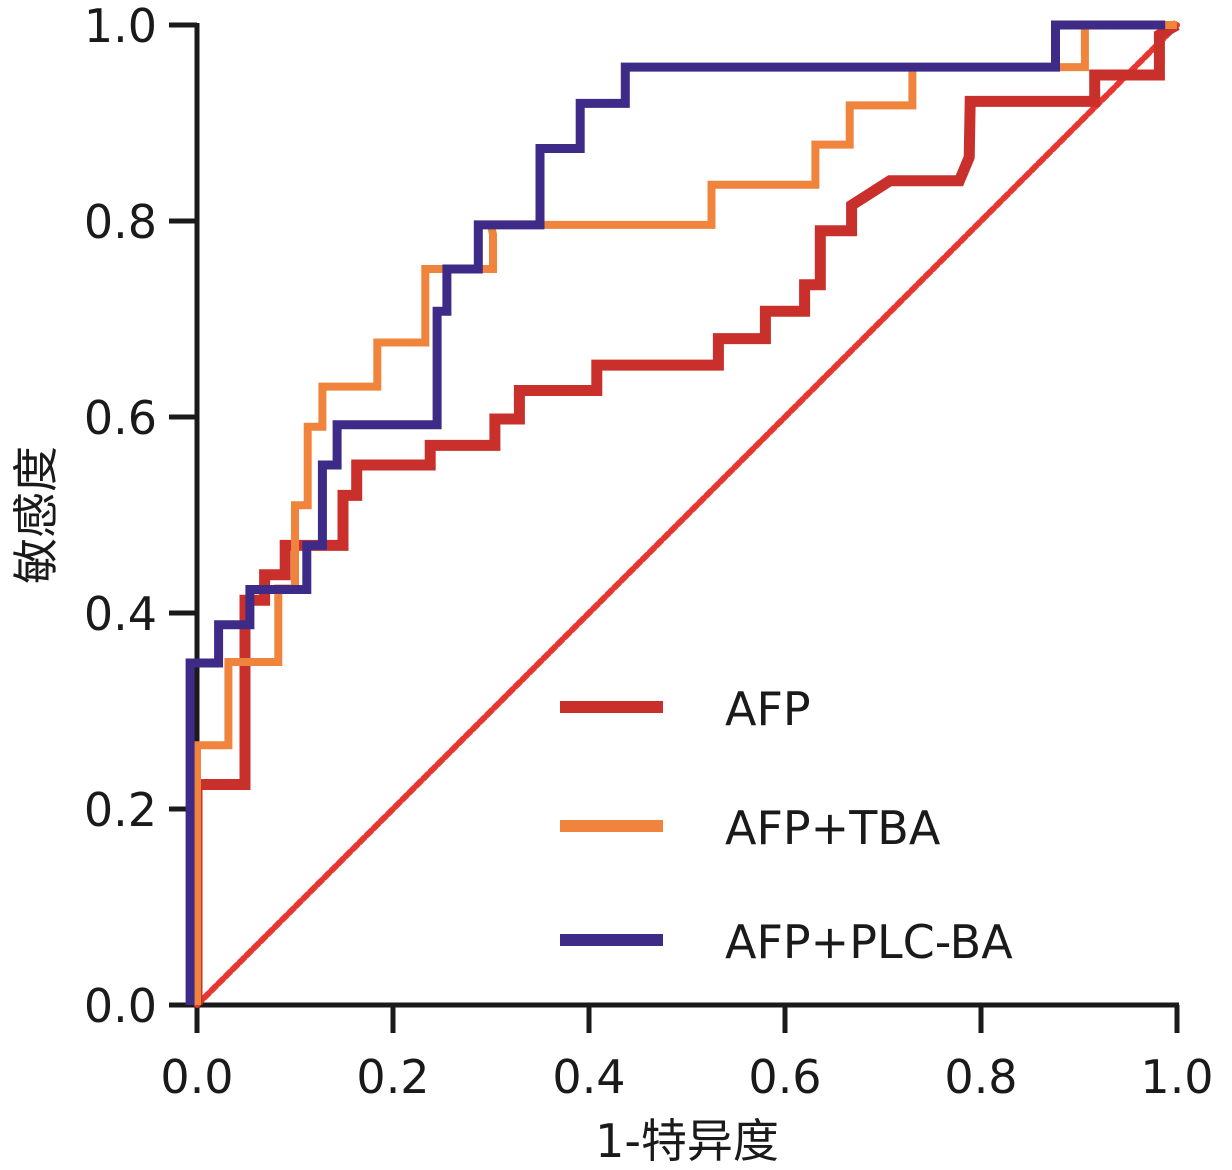  What do you see at coordinates (687, 1141) in the screenshot?
I see `x-axis-label: 1-特异度` at bounding box center [687, 1141].